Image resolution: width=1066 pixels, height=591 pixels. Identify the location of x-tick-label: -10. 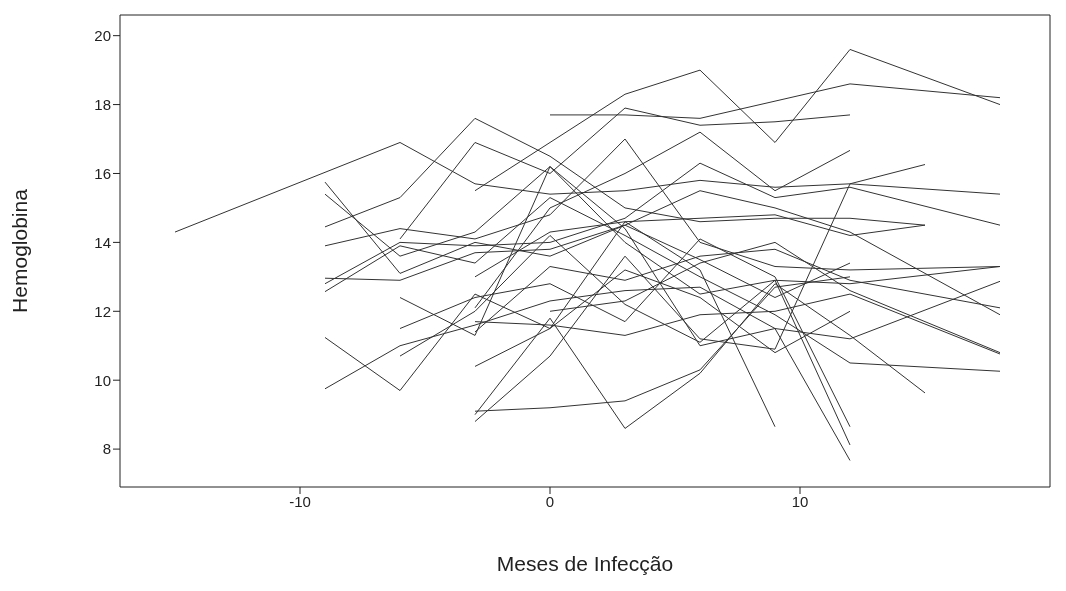
(300, 501).